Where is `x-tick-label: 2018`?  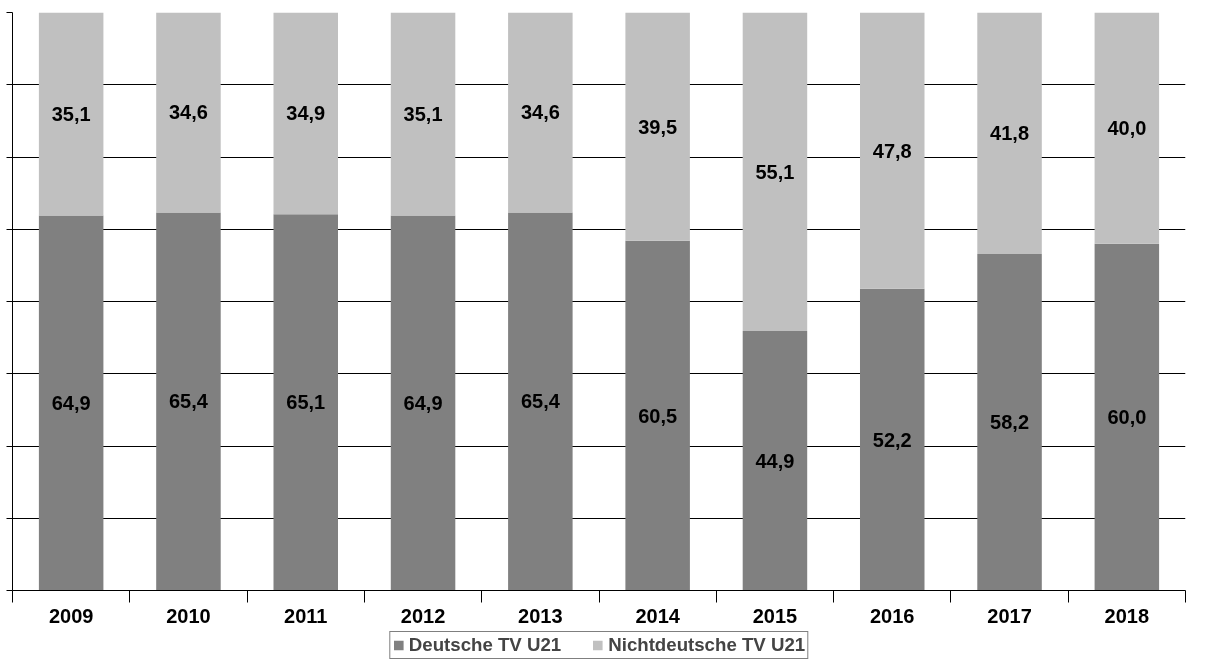
x-tick-label: 2018 is located at coordinates (1127, 615).